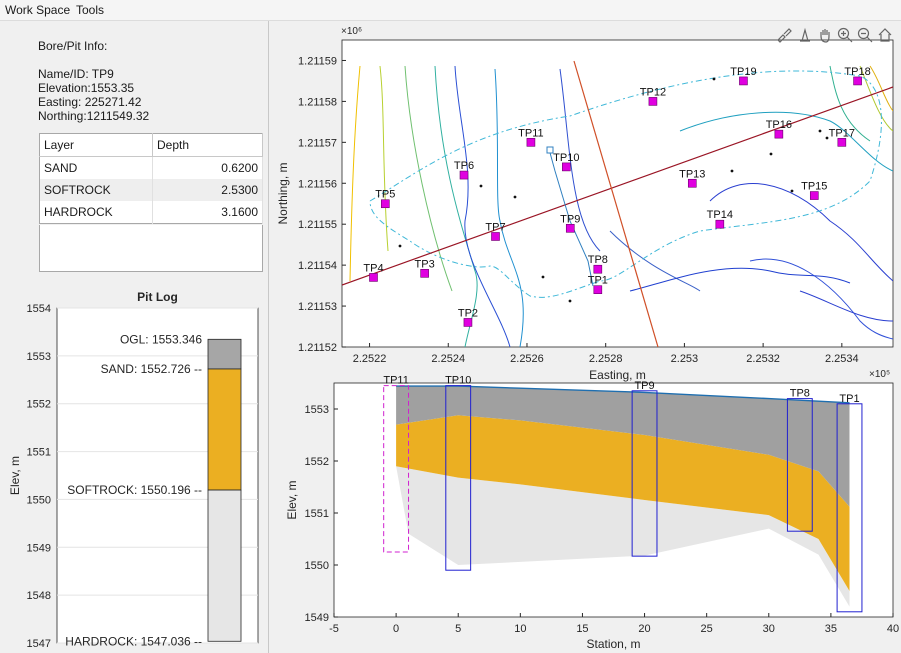 The image size is (901, 653). I want to click on cell-layer: HARDROCK, so click(96, 212).